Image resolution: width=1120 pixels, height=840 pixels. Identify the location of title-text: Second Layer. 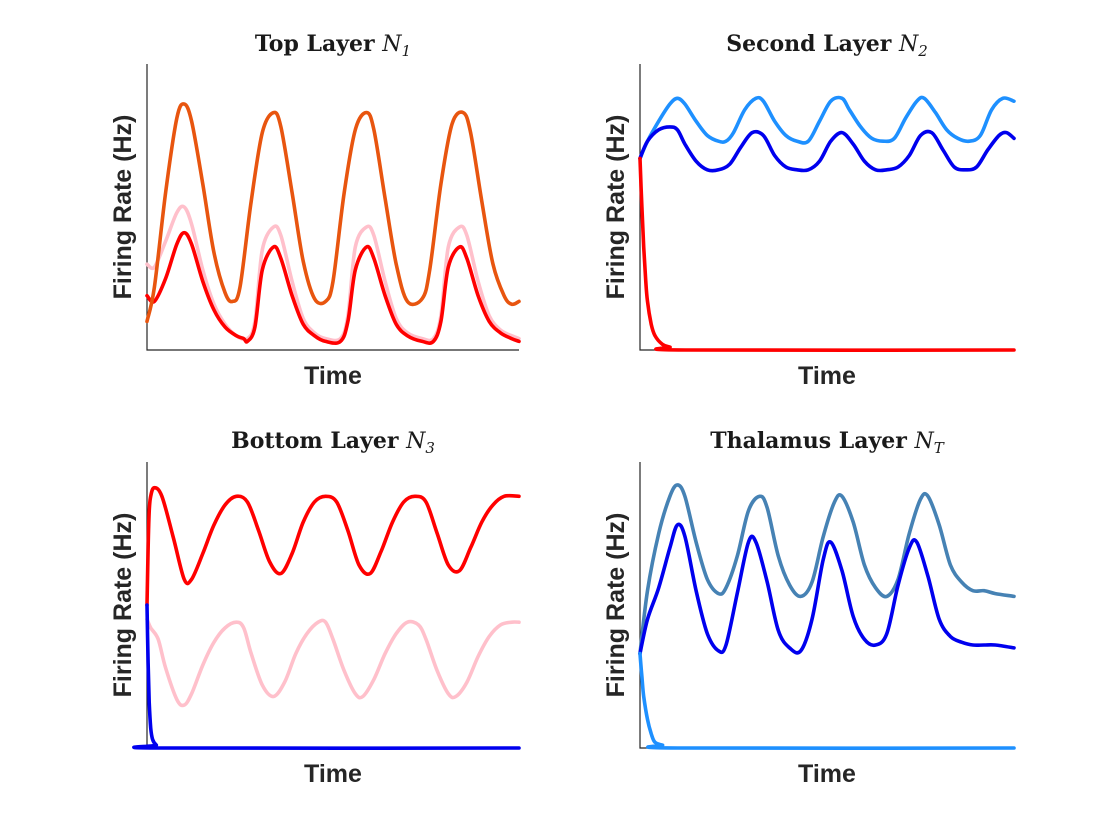
(808, 44).